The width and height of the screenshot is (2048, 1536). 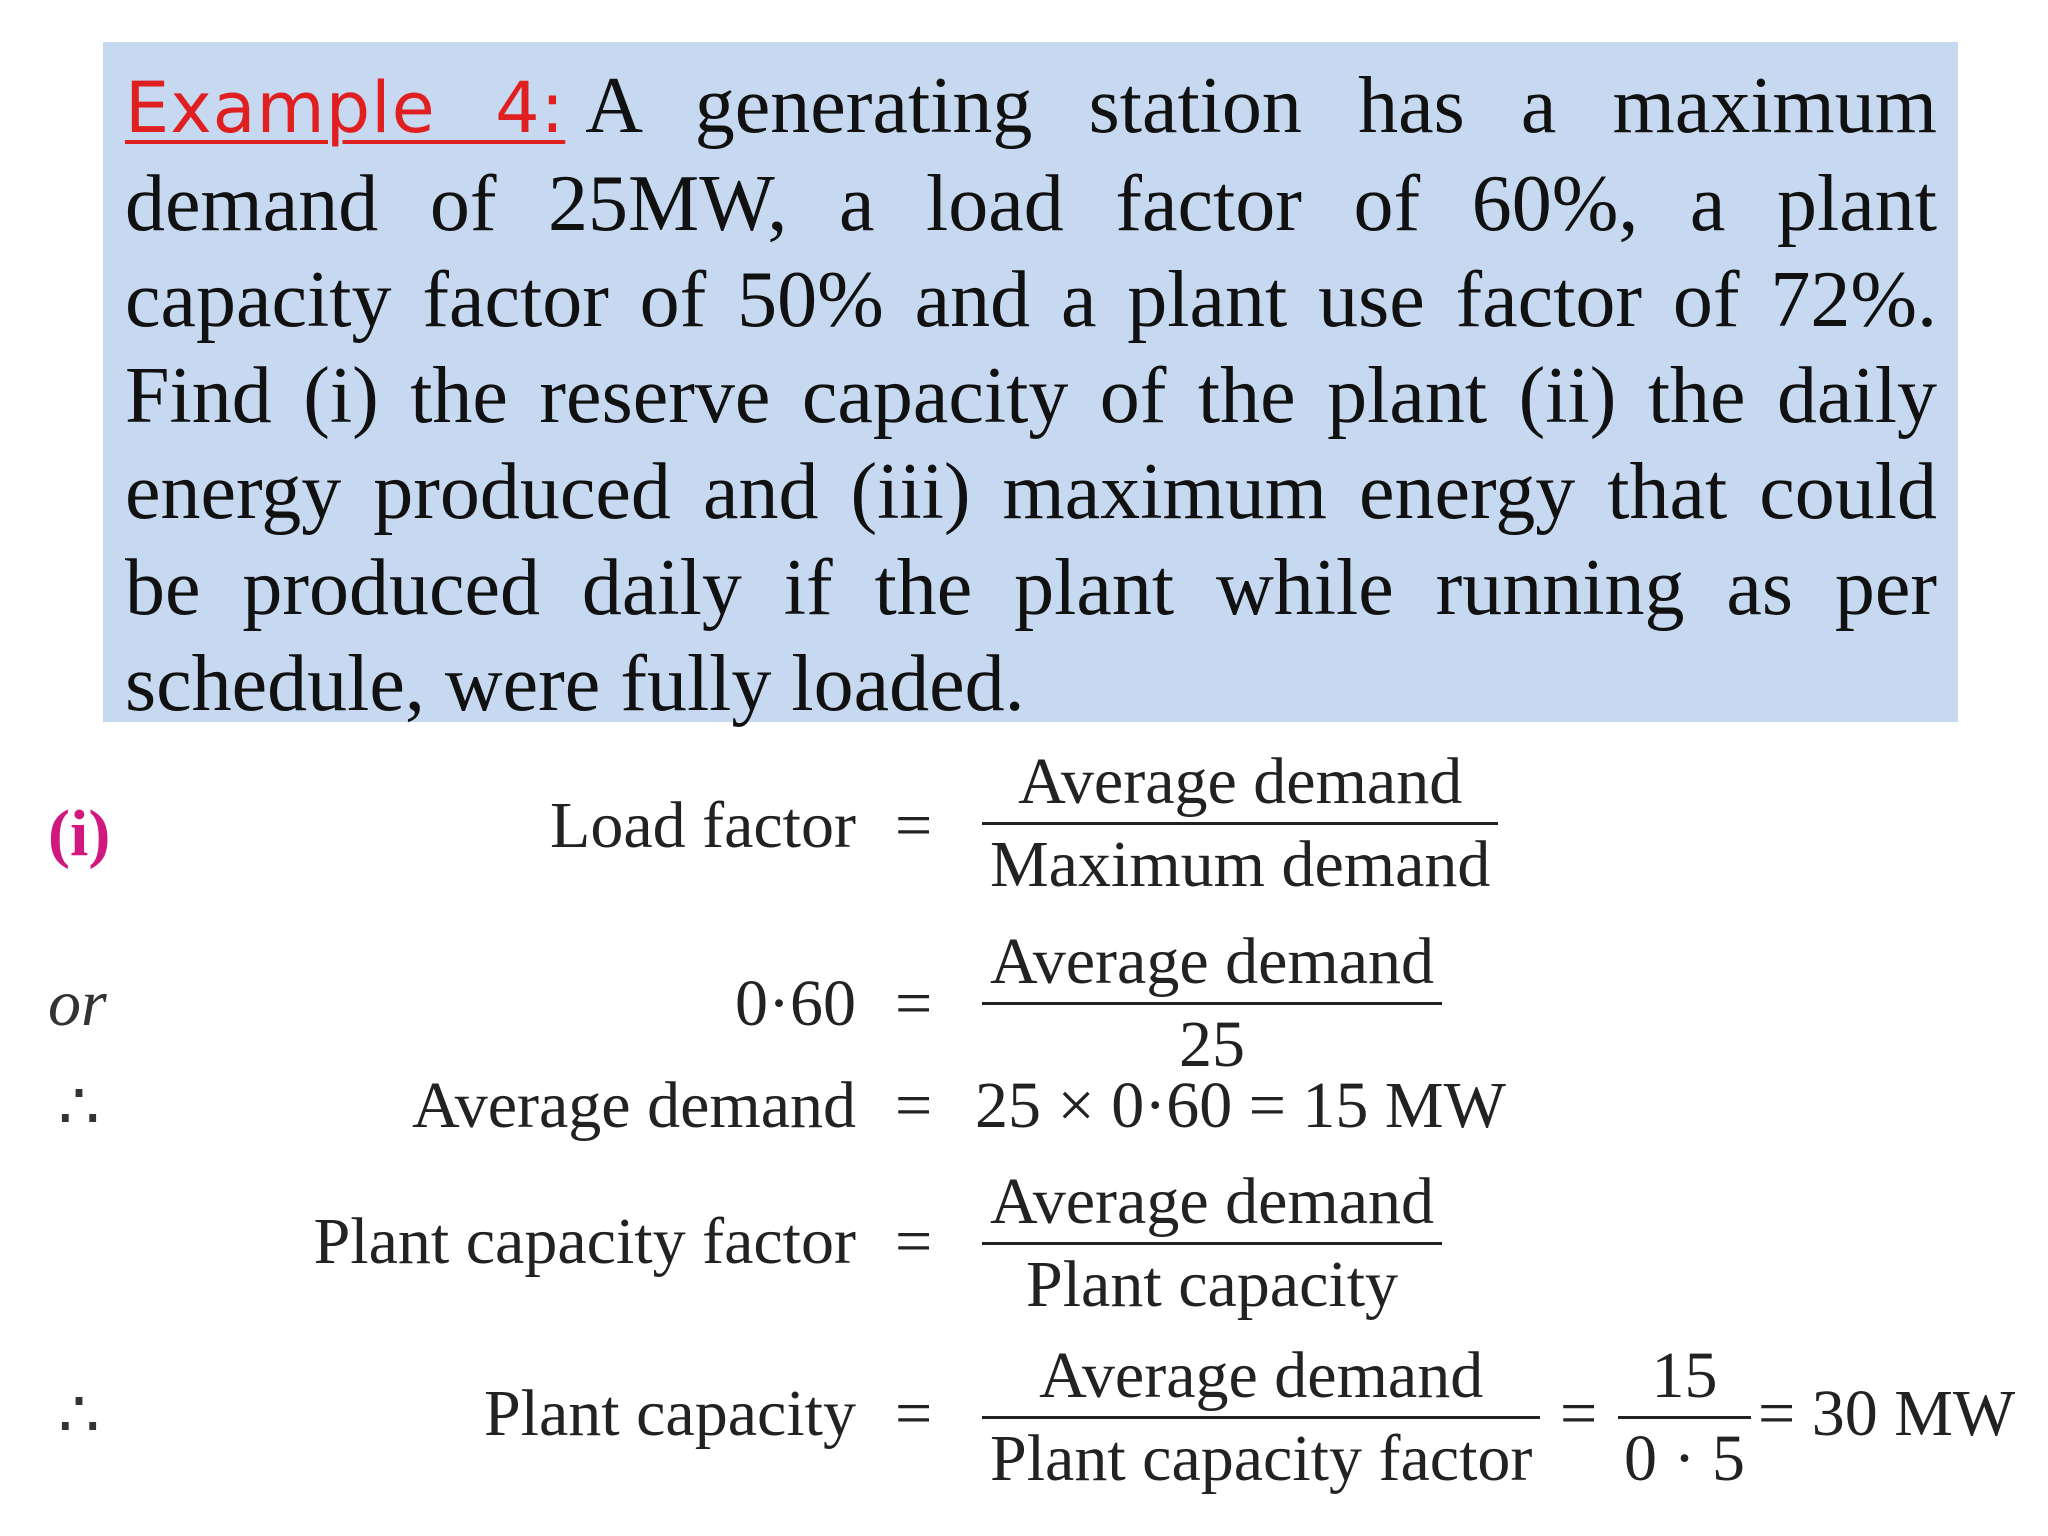 I want to click on denominator: 25, so click(x=1212, y=1044).